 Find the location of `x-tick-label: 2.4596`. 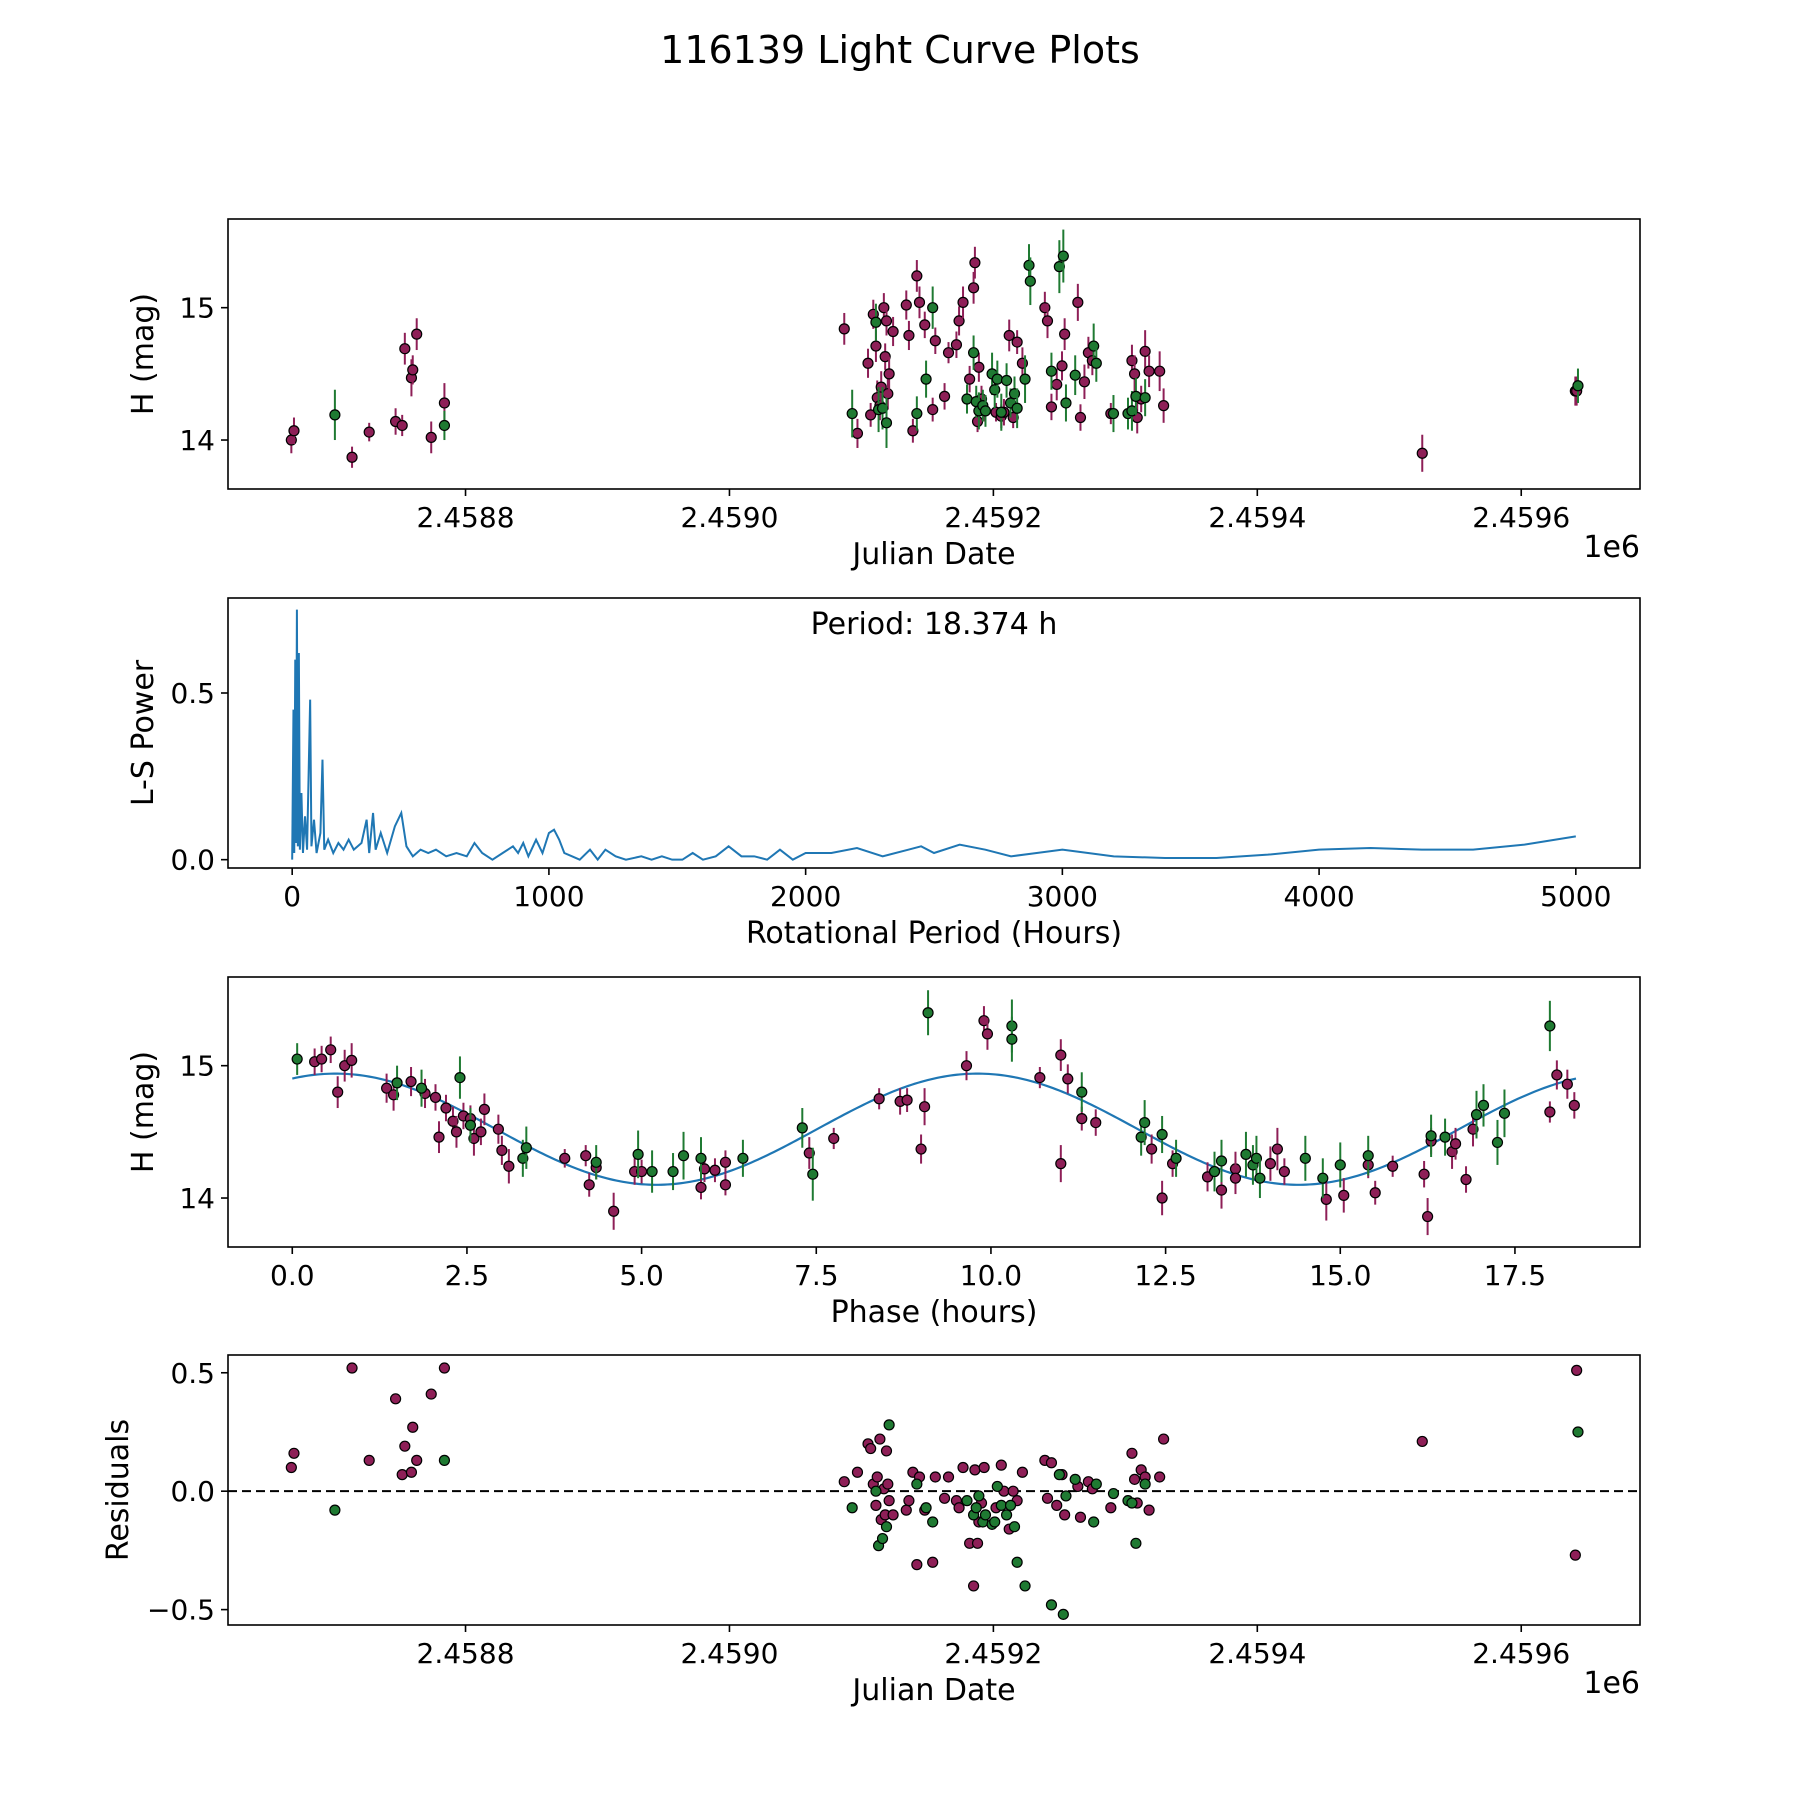

x-tick-label: 2.4596 is located at coordinates (1521, 1653).